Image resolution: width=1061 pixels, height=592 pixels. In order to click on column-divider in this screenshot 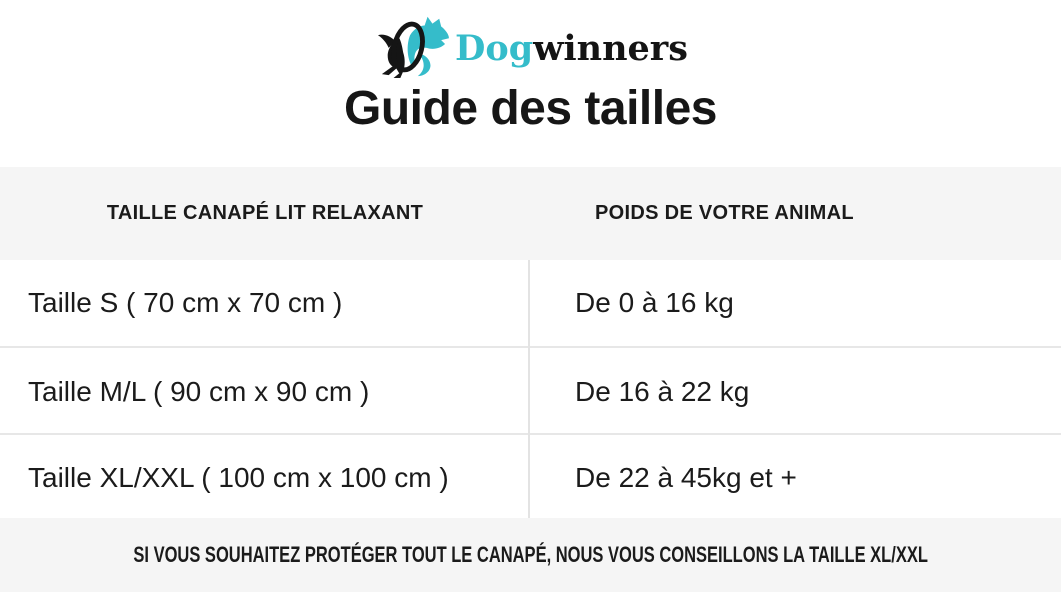, I will do `click(529, 389)`.